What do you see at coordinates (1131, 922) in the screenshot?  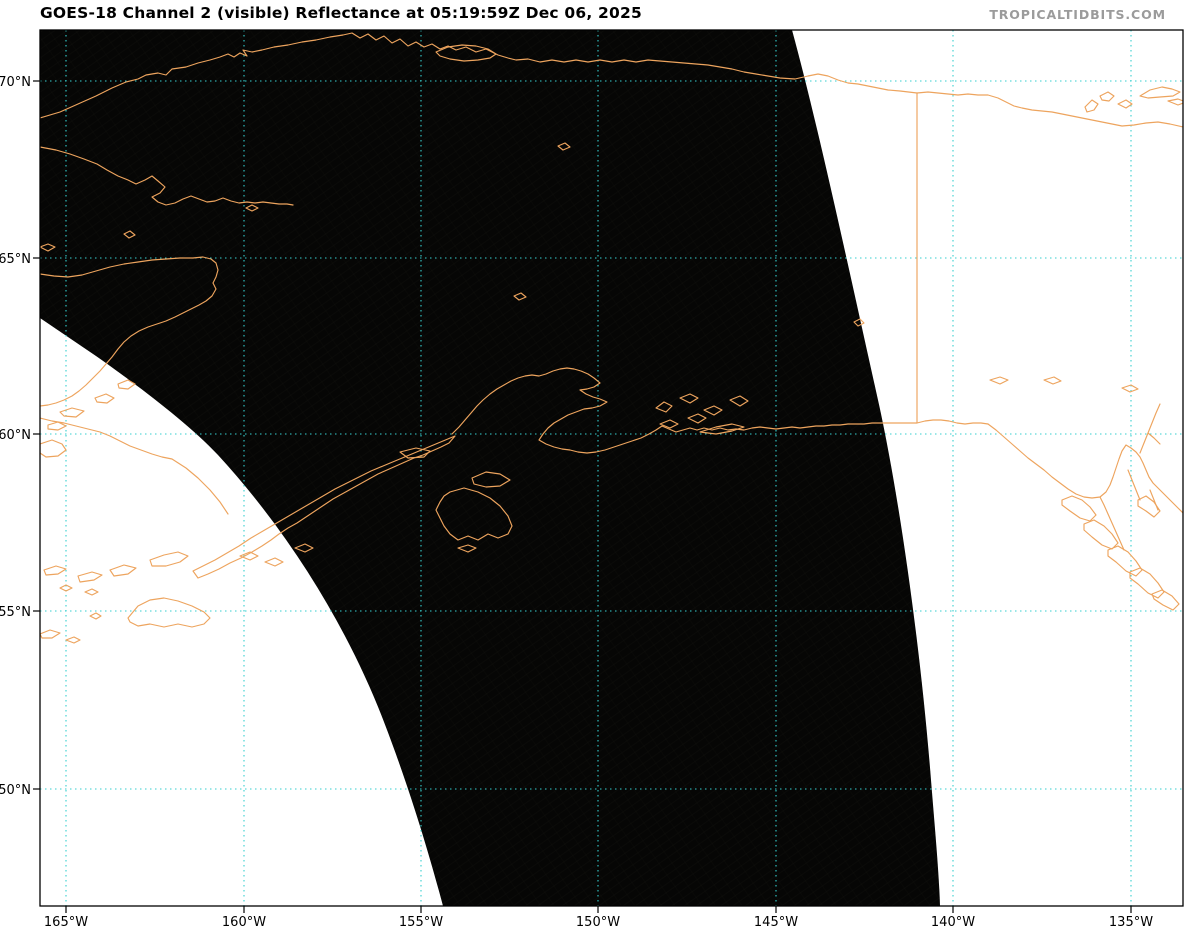 I see `lon-tick-label: 135°W` at bounding box center [1131, 922].